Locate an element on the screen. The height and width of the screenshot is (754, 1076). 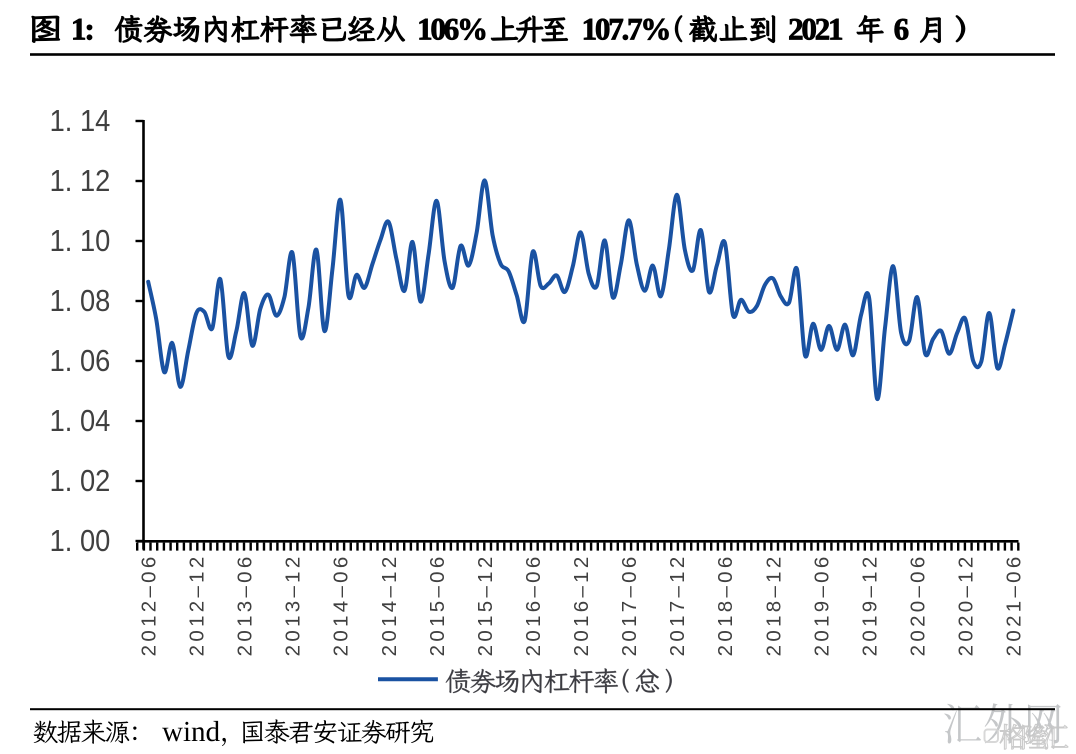
svg-text: 2018–06 is located at coordinates (725, 604).